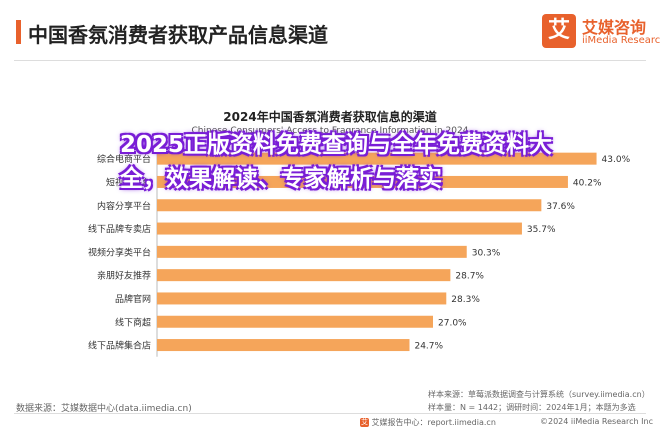 The width and height of the screenshot is (660, 430). I want to click on value-label: 27.0%, so click(452, 323).